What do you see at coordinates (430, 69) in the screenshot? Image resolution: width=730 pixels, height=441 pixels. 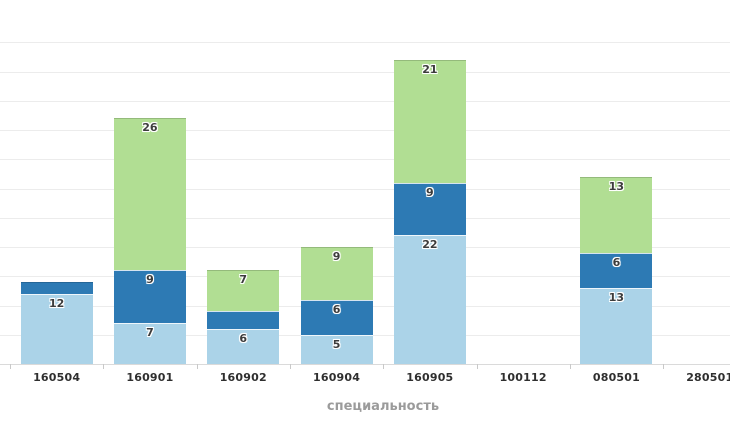 I see `bar-value-label: 21` at bounding box center [430, 69].